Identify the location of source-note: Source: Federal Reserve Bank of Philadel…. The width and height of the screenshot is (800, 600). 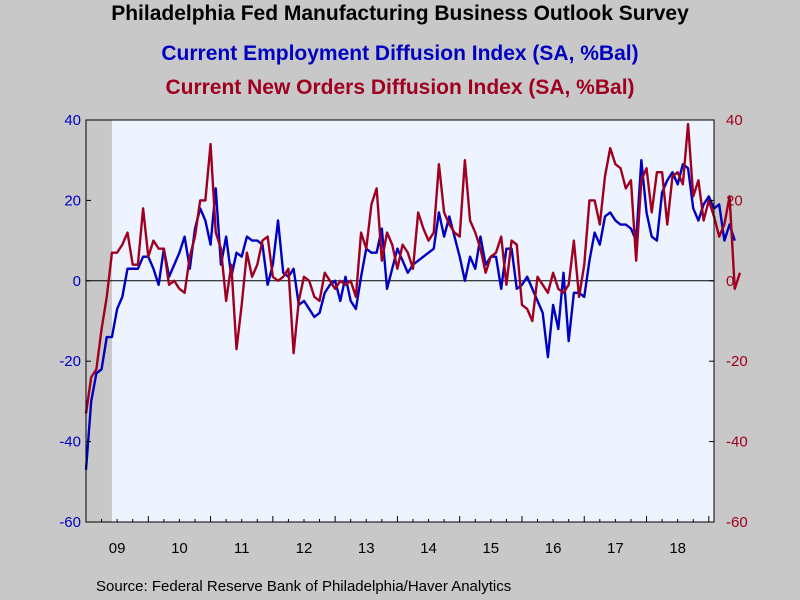
(304, 586).